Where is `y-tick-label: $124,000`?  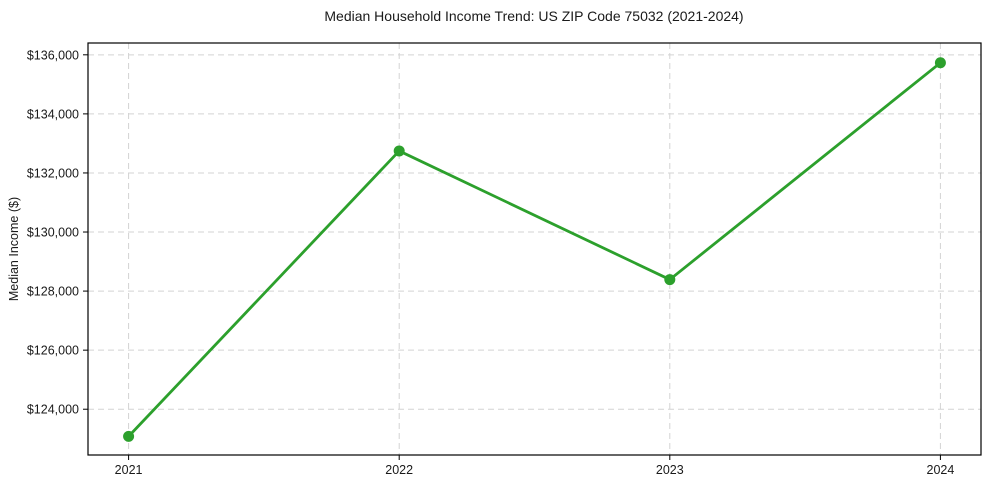 y-tick-label: $124,000 is located at coordinates (53, 410).